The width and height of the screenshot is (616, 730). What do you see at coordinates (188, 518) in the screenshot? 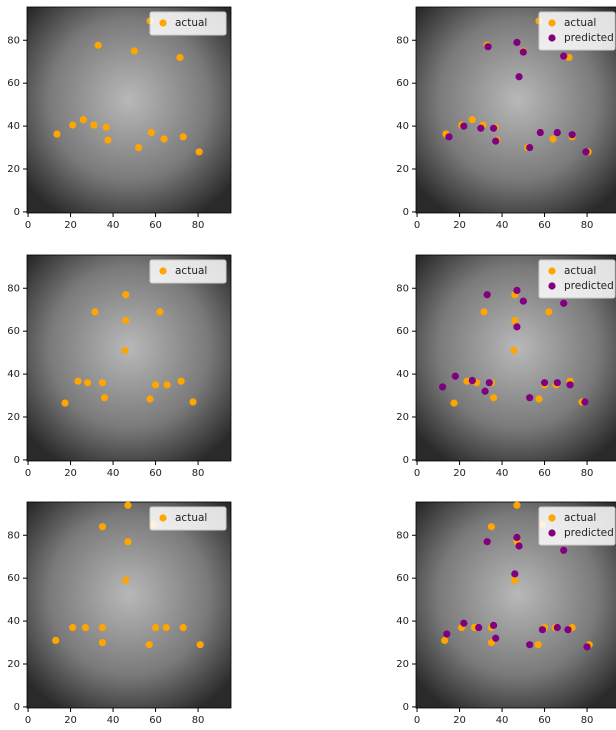
I see `legend-box` at bounding box center [188, 518].